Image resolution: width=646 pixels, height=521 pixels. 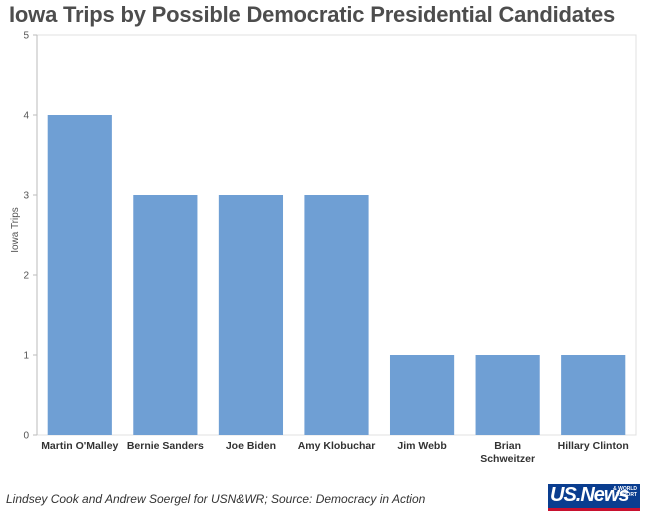 I want to click on x-tick-label: Hillary Clinton, so click(x=593, y=446).